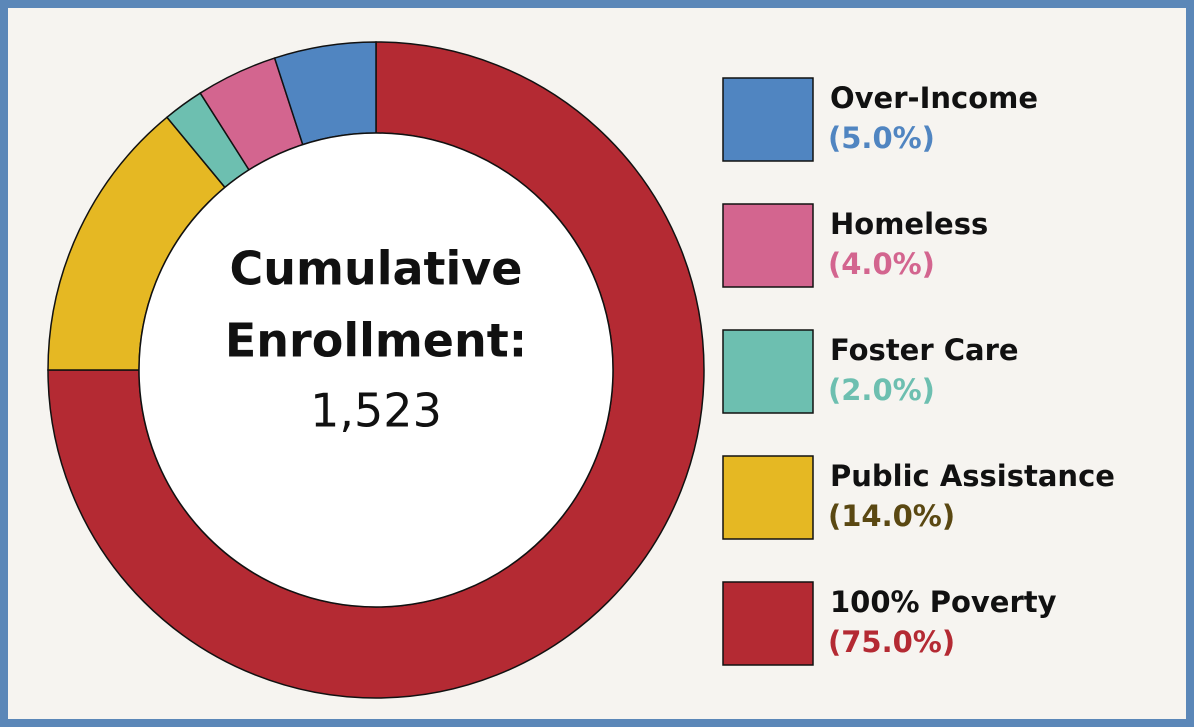 Image resolution: width=1194 pixels, height=727 pixels. I want to click on center-value: 1,523, so click(376, 411).